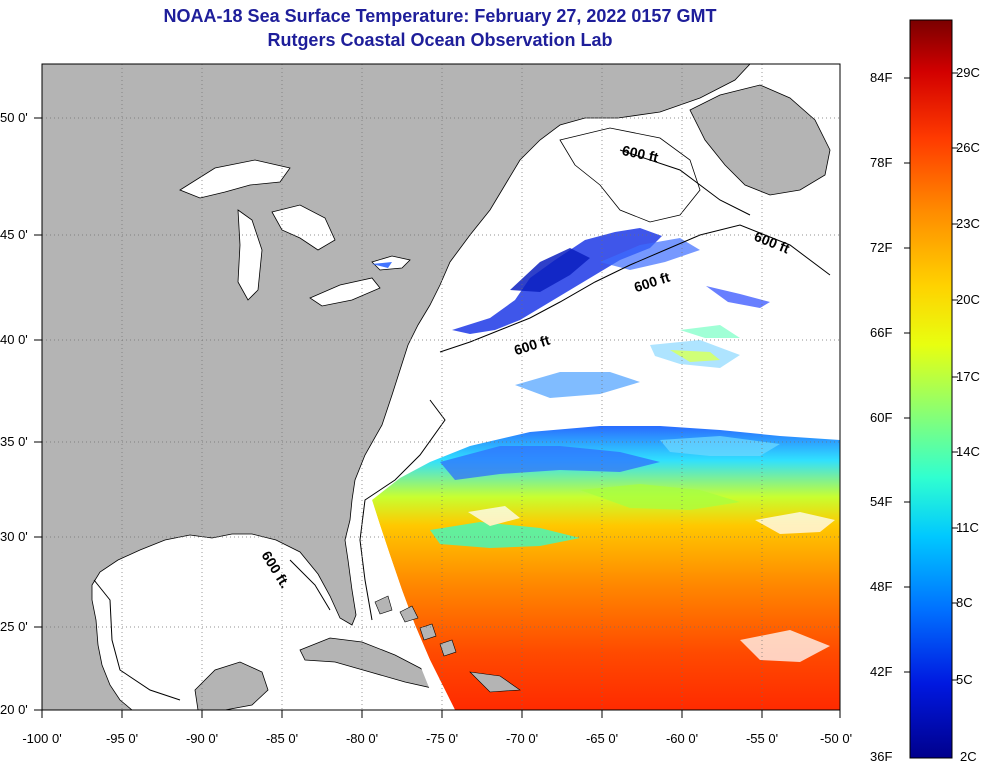 Image resolution: width=984 pixels, height=770 pixels. Describe the element at coordinates (964, 679) in the screenshot. I see `colorbar-label-c: 5C` at that location.